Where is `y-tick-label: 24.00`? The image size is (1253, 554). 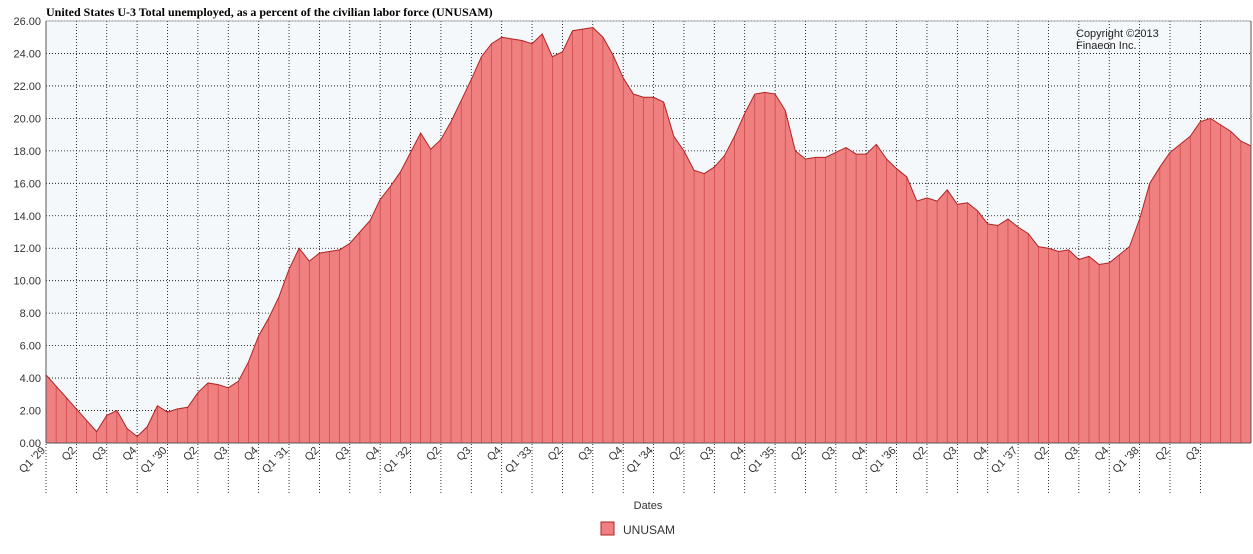
y-tick-label: 24.00 is located at coordinates (27, 54).